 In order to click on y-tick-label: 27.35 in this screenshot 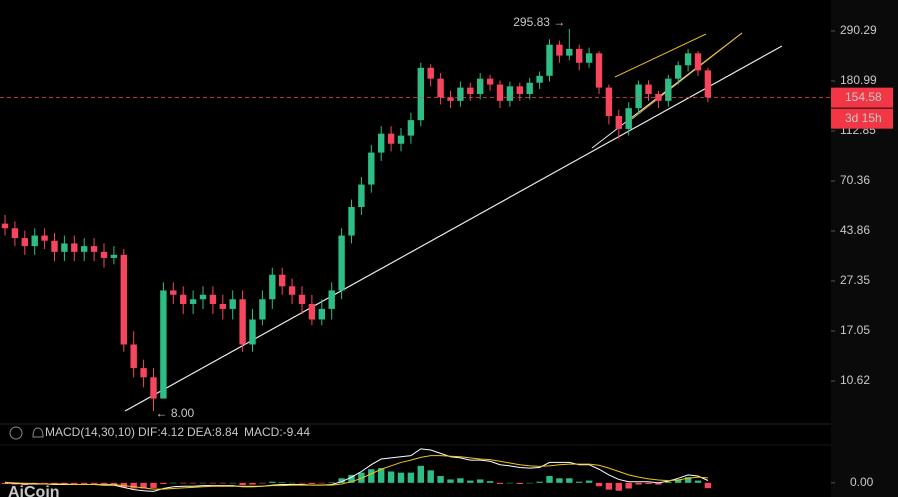, I will do `click(855, 280)`.